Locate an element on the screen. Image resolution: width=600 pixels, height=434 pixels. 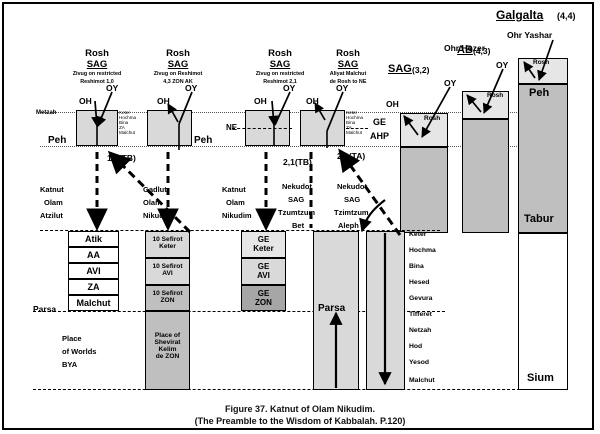
oy-label-2: OY is located at coordinates (289, 88).